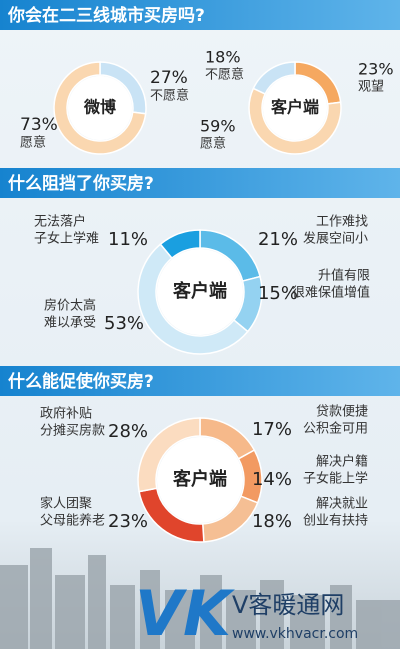 This screenshot has height=649, width=400. Describe the element at coordinates (342, 504) in the screenshot. I see `category-label: 解决就业` at that location.